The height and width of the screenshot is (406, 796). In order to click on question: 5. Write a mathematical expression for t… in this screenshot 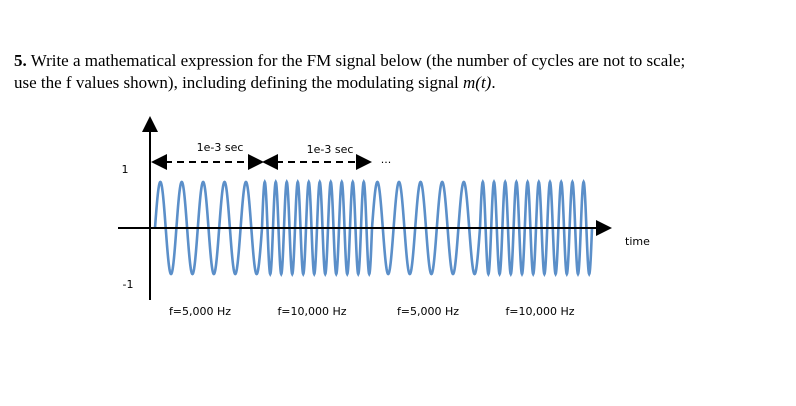, I will do `click(359, 72)`.